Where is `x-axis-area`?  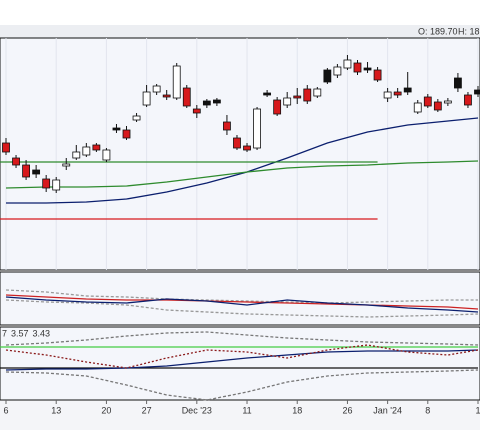
x-axis-area is located at coordinates (240, 415).